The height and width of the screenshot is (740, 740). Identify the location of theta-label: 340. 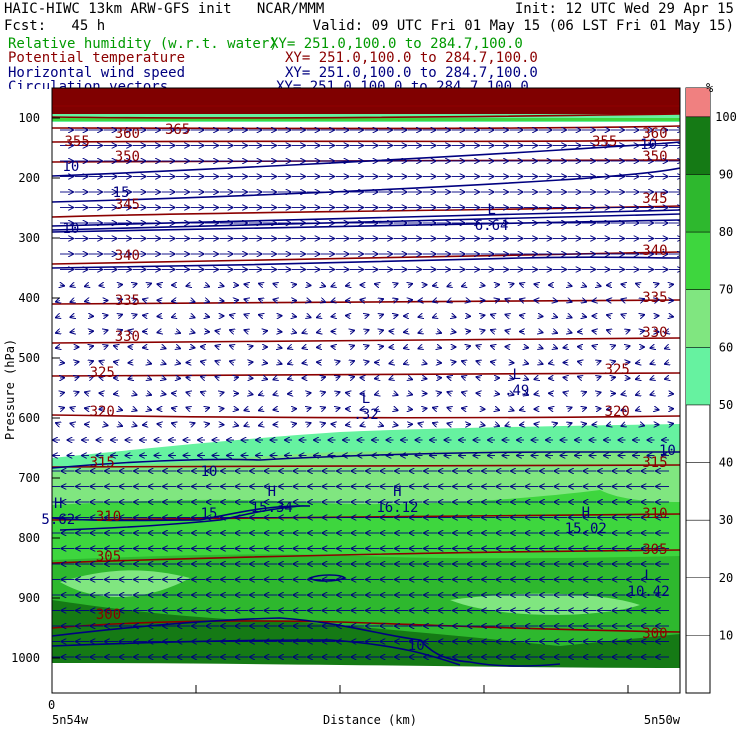
(127, 256).